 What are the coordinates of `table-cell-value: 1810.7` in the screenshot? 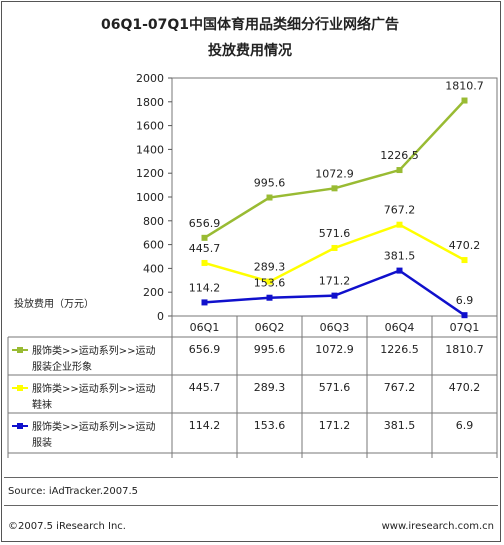 It's located at (464, 349).